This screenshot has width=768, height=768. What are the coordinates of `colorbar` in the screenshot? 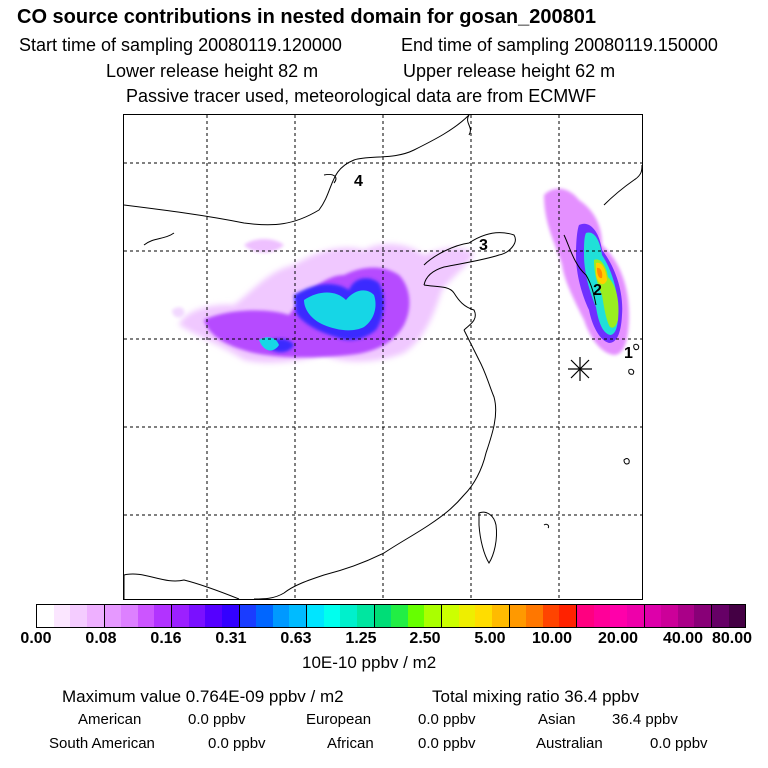 It's located at (391, 616).